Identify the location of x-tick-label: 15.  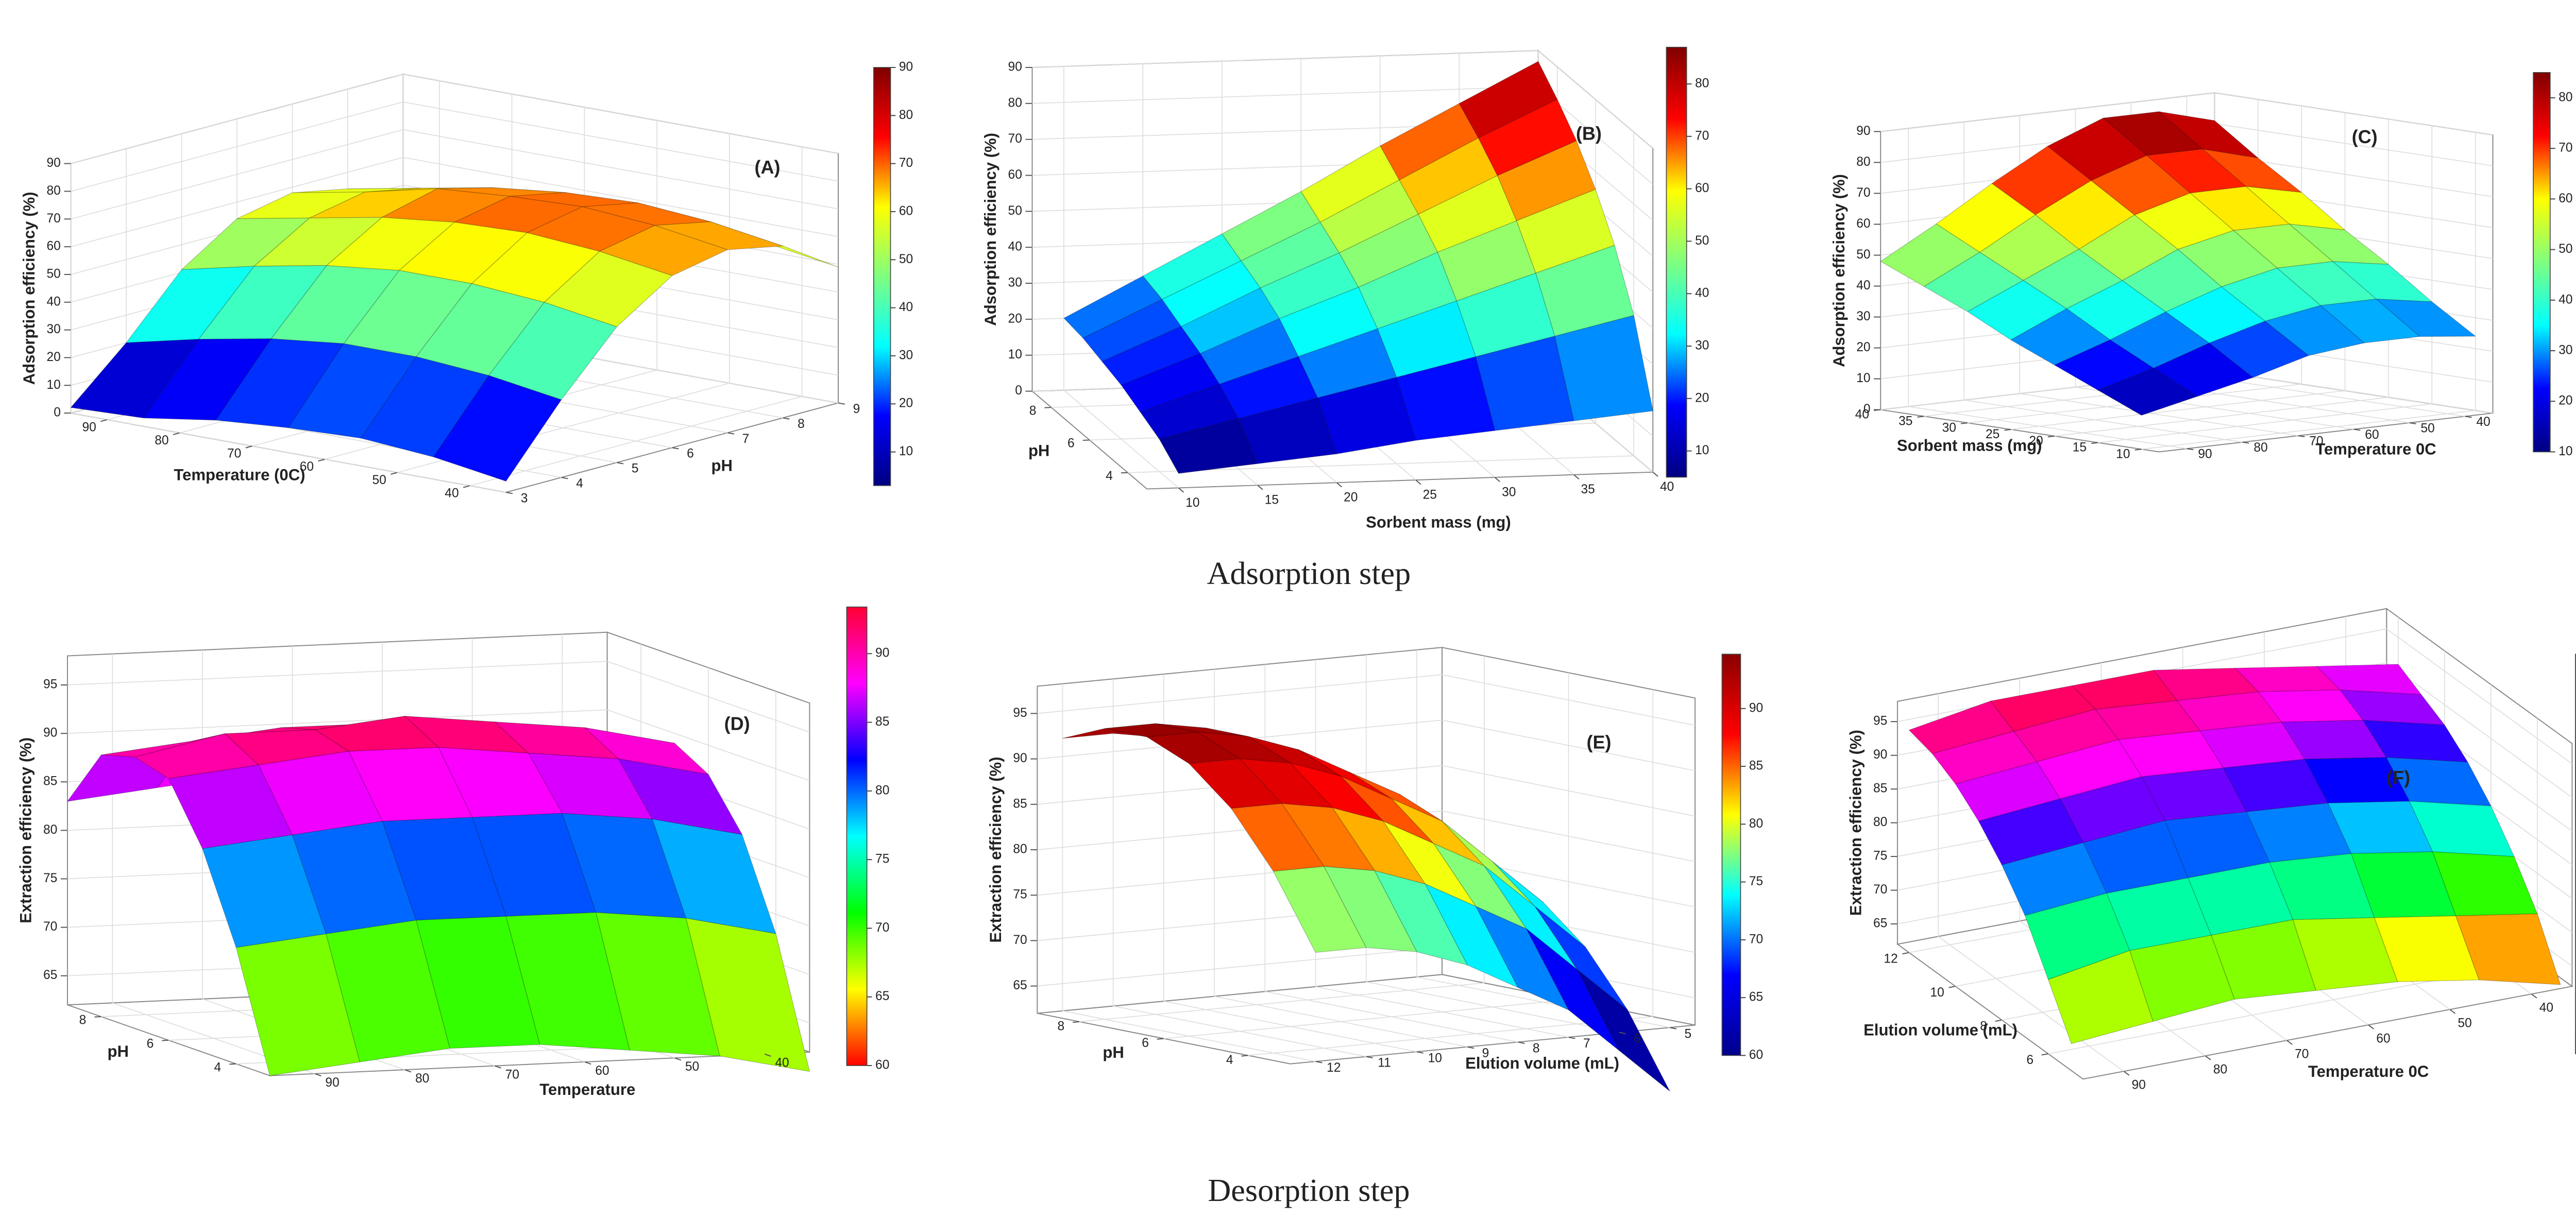
(2080, 448).